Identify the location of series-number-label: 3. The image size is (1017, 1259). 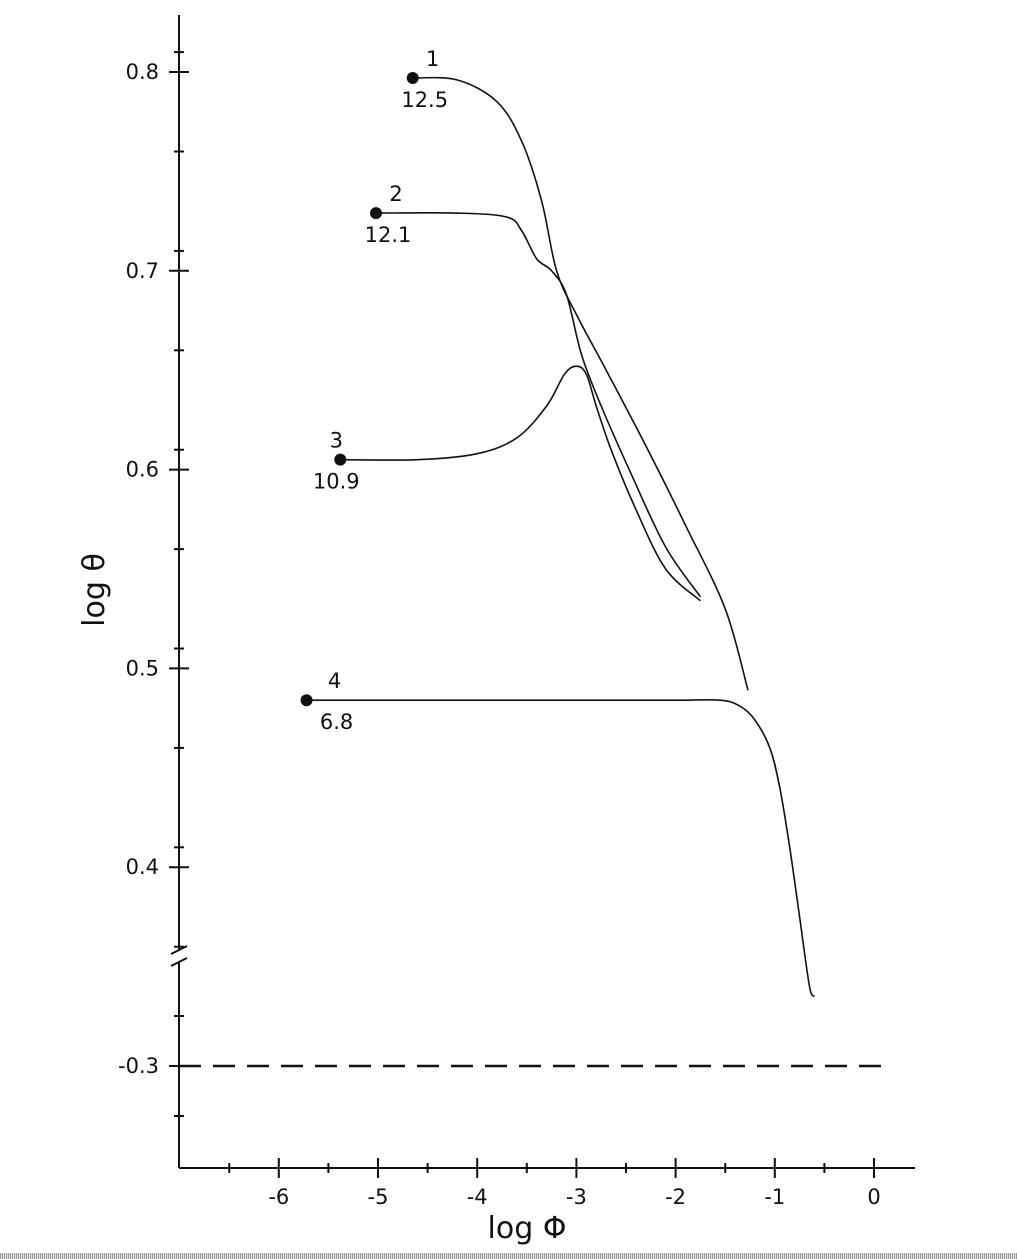
(336, 441).